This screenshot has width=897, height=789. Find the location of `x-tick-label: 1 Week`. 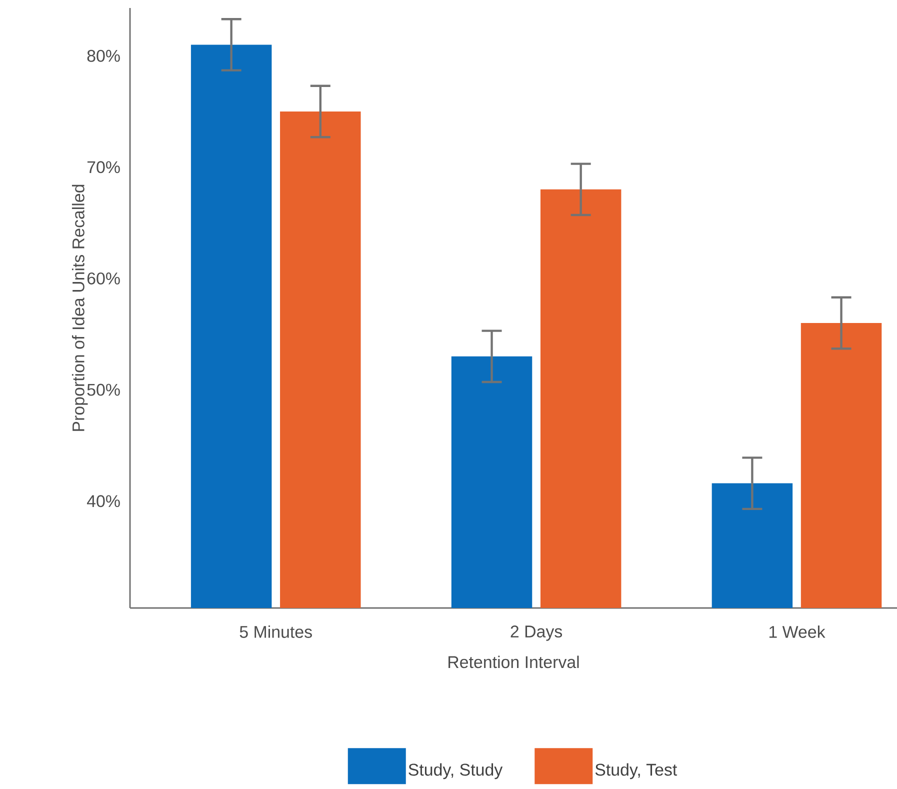

x-tick-label: 1 Week is located at coordinates (797, 632).